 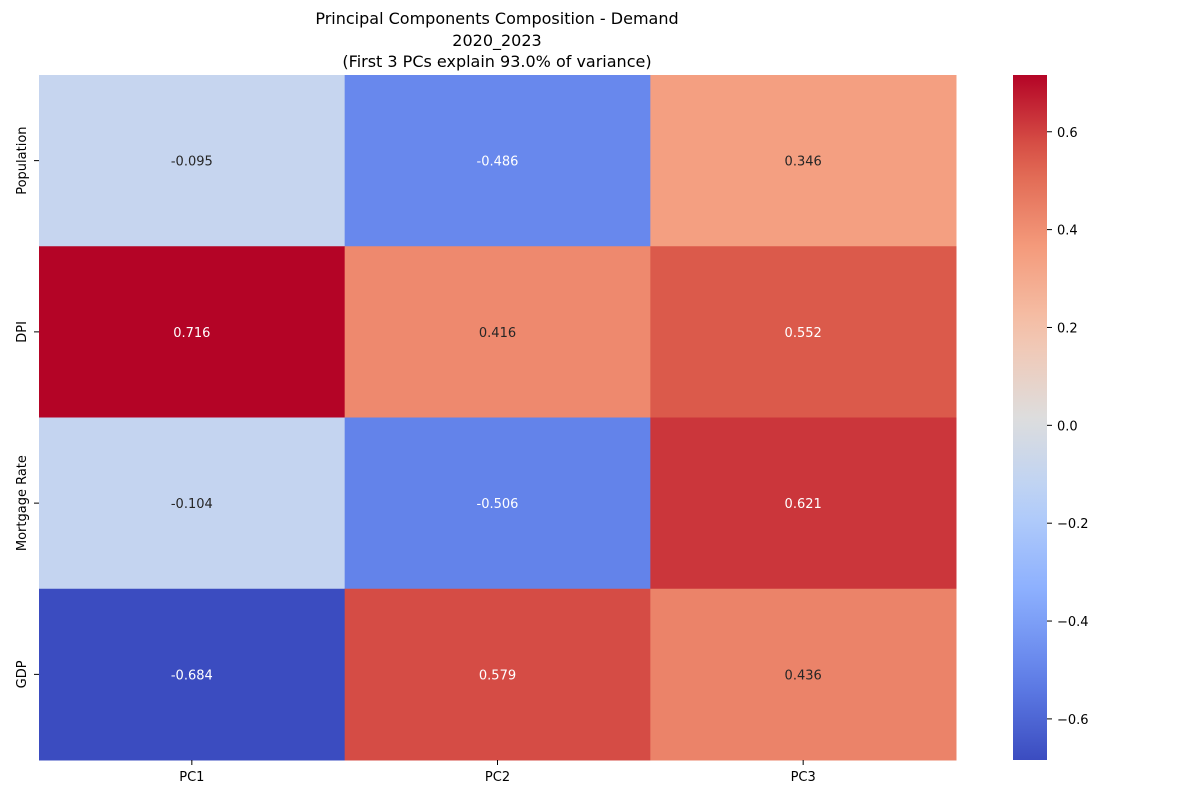 I want to click on colorbar-gradient, so click(x=1030, y=417).